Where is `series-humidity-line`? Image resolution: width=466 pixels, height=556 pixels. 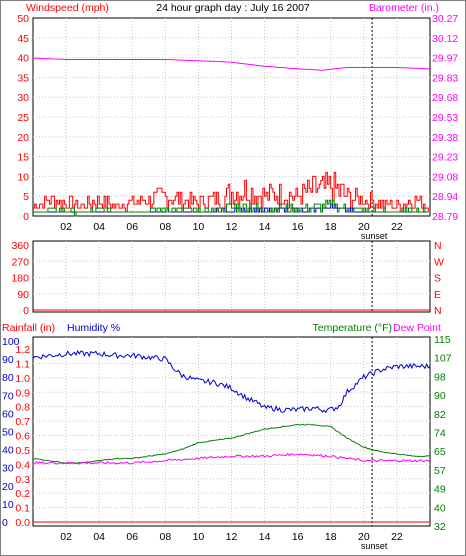 series-humidity-line is located at coordinates (231, 381).